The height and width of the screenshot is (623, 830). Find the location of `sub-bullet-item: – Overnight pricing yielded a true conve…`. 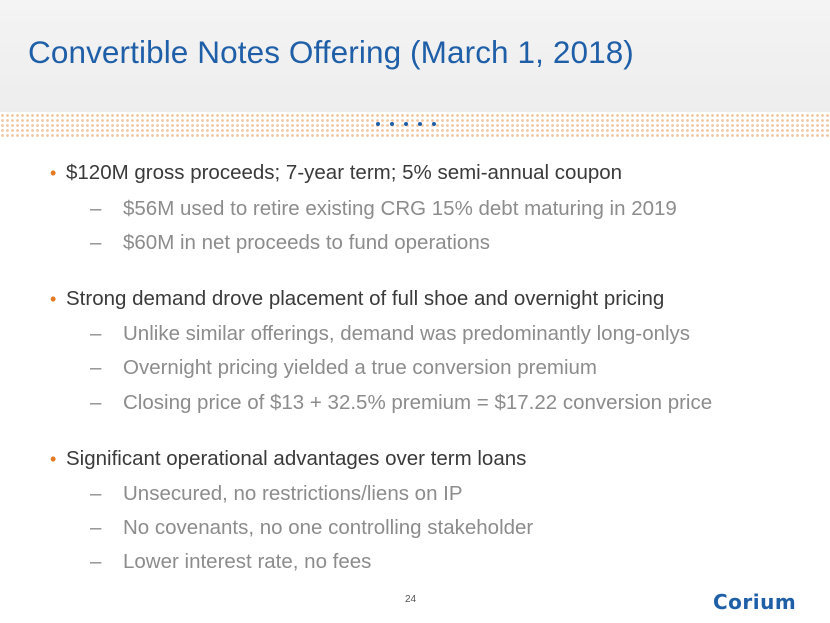

sub-bullet-item: – Overnight pricing yielded a true conve… is located at coordinates (344, 368).